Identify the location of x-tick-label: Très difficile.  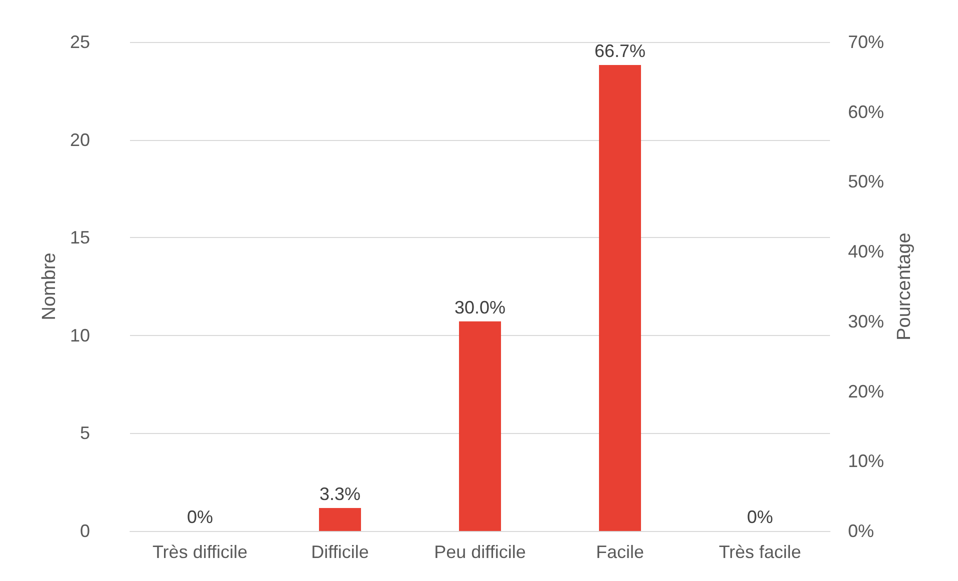
(200, 552).